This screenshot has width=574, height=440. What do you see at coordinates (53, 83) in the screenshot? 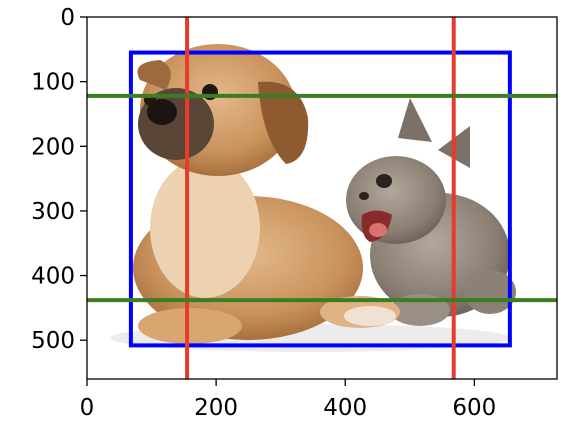
I see `y-tick-label: 100` at bounding box center [53, 83].